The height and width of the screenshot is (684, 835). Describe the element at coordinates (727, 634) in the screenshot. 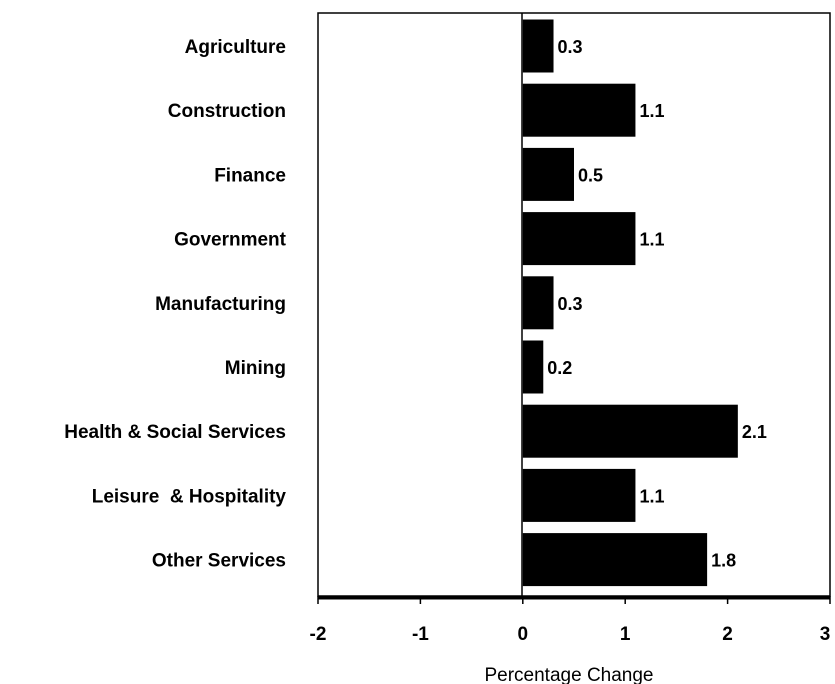

I see `x-tick-label-4: 2` at that location.